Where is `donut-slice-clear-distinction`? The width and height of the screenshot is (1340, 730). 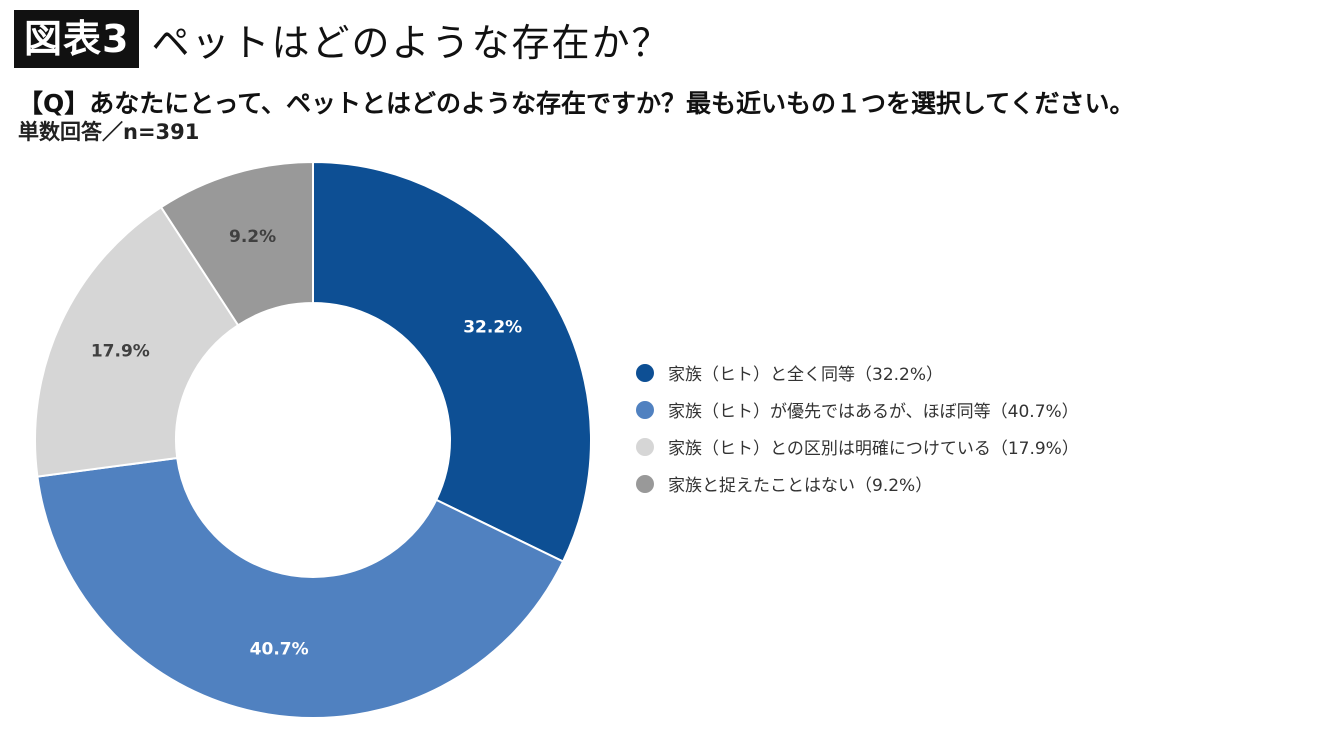 donut-slice-clear-distinction is located at coordinates (137, 341).